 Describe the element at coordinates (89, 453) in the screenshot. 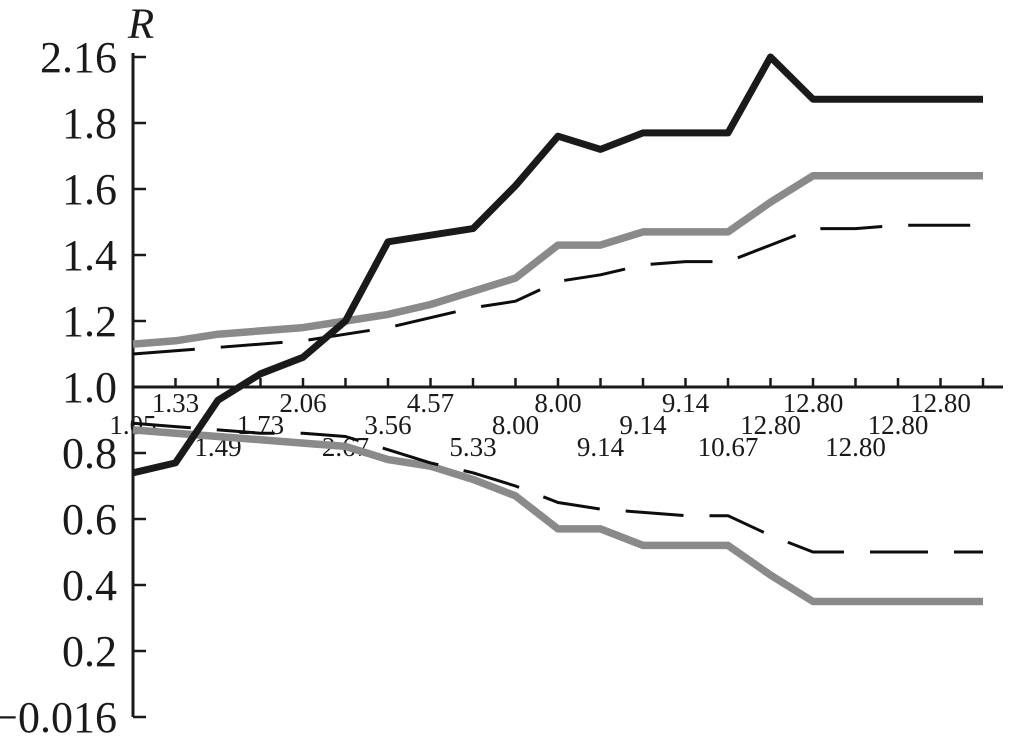

I see `y-tick-label: 0.8` at that location.